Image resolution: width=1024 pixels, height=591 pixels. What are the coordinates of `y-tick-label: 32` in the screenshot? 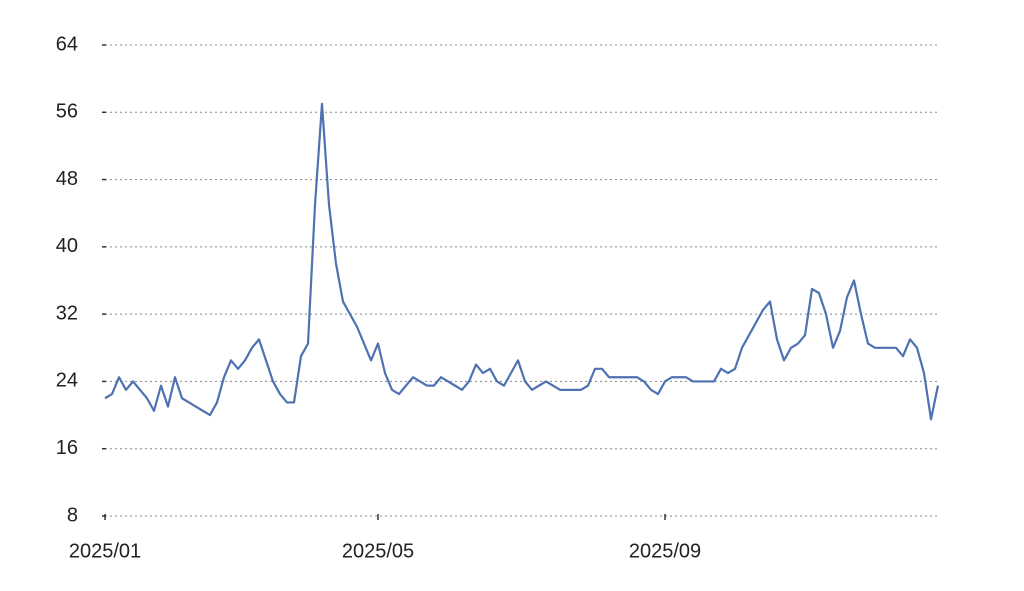 It's located at (67, 313).